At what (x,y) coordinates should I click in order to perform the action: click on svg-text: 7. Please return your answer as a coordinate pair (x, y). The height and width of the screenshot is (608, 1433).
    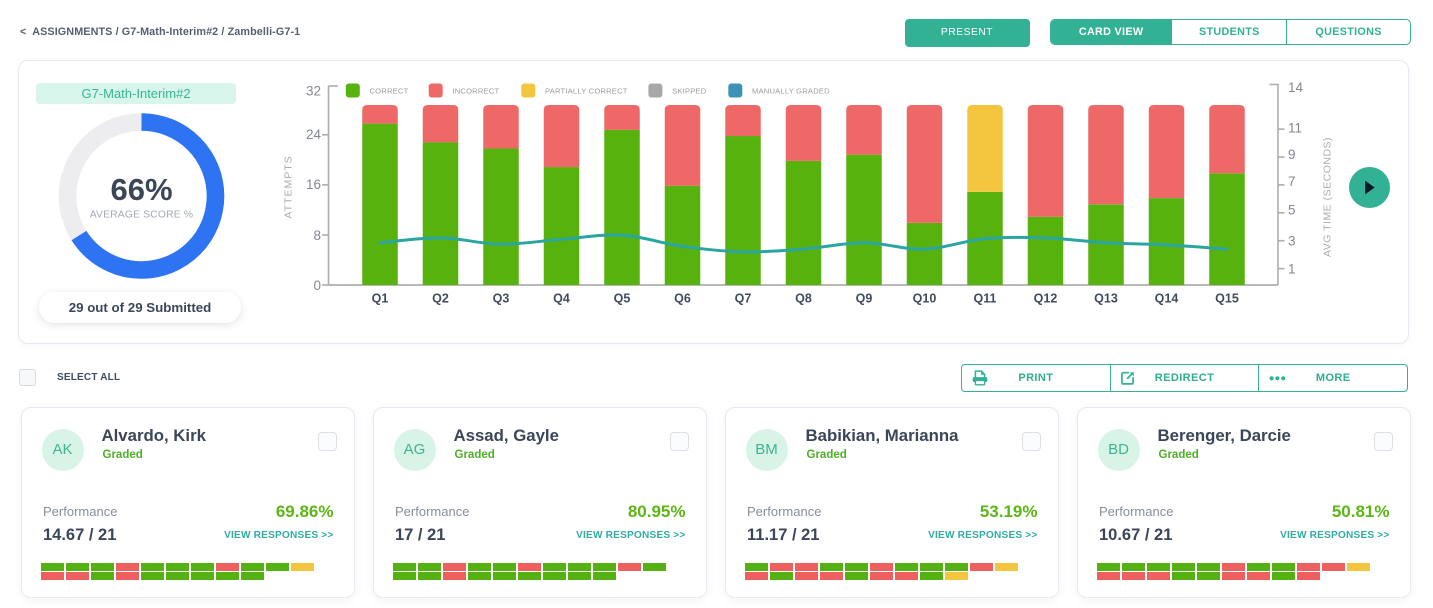
    Looking at the image, I should click on (1292, 181).